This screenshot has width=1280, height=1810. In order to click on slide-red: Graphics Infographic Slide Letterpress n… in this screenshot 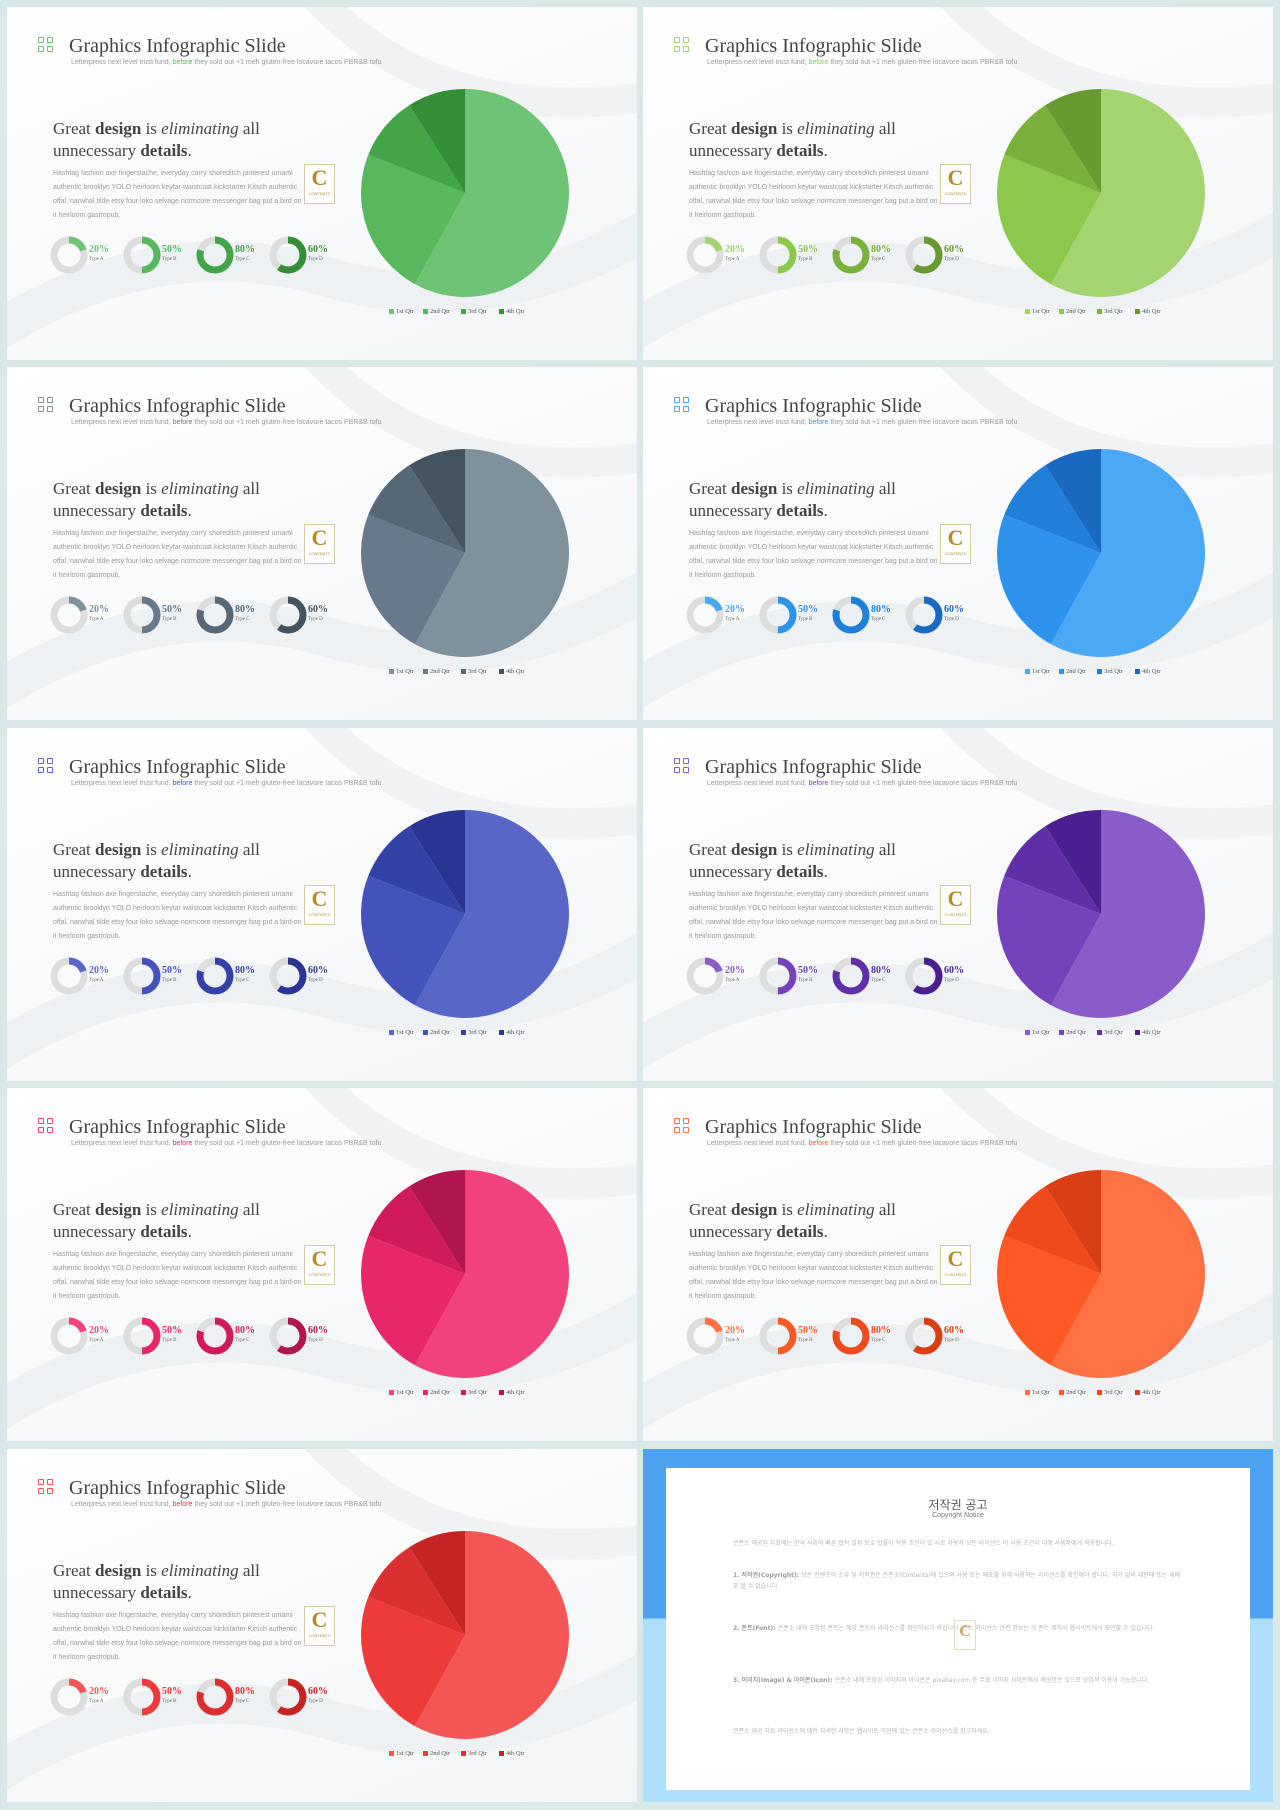, I will do `click(322, 1625)`.